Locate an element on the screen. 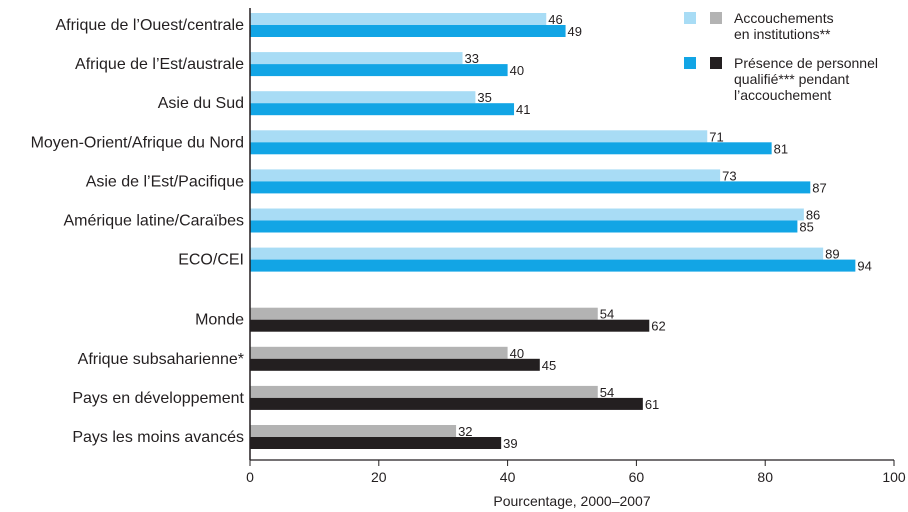 The height and width of the screenshot is (512, 908). data-label: 41 is located at coordinates (523, 109).